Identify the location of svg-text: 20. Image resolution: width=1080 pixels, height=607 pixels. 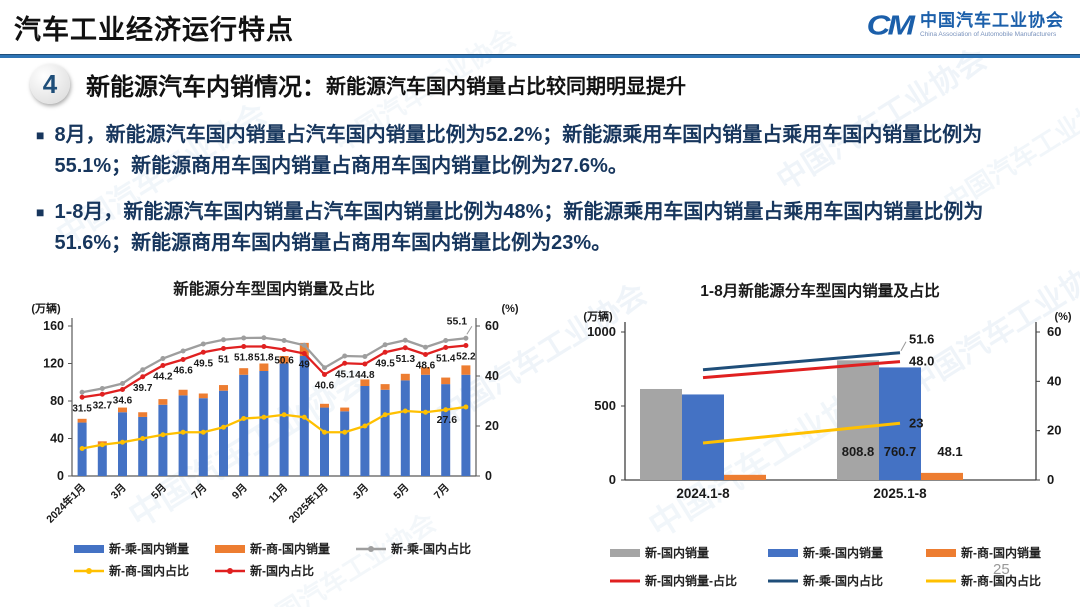
(1054, 430).